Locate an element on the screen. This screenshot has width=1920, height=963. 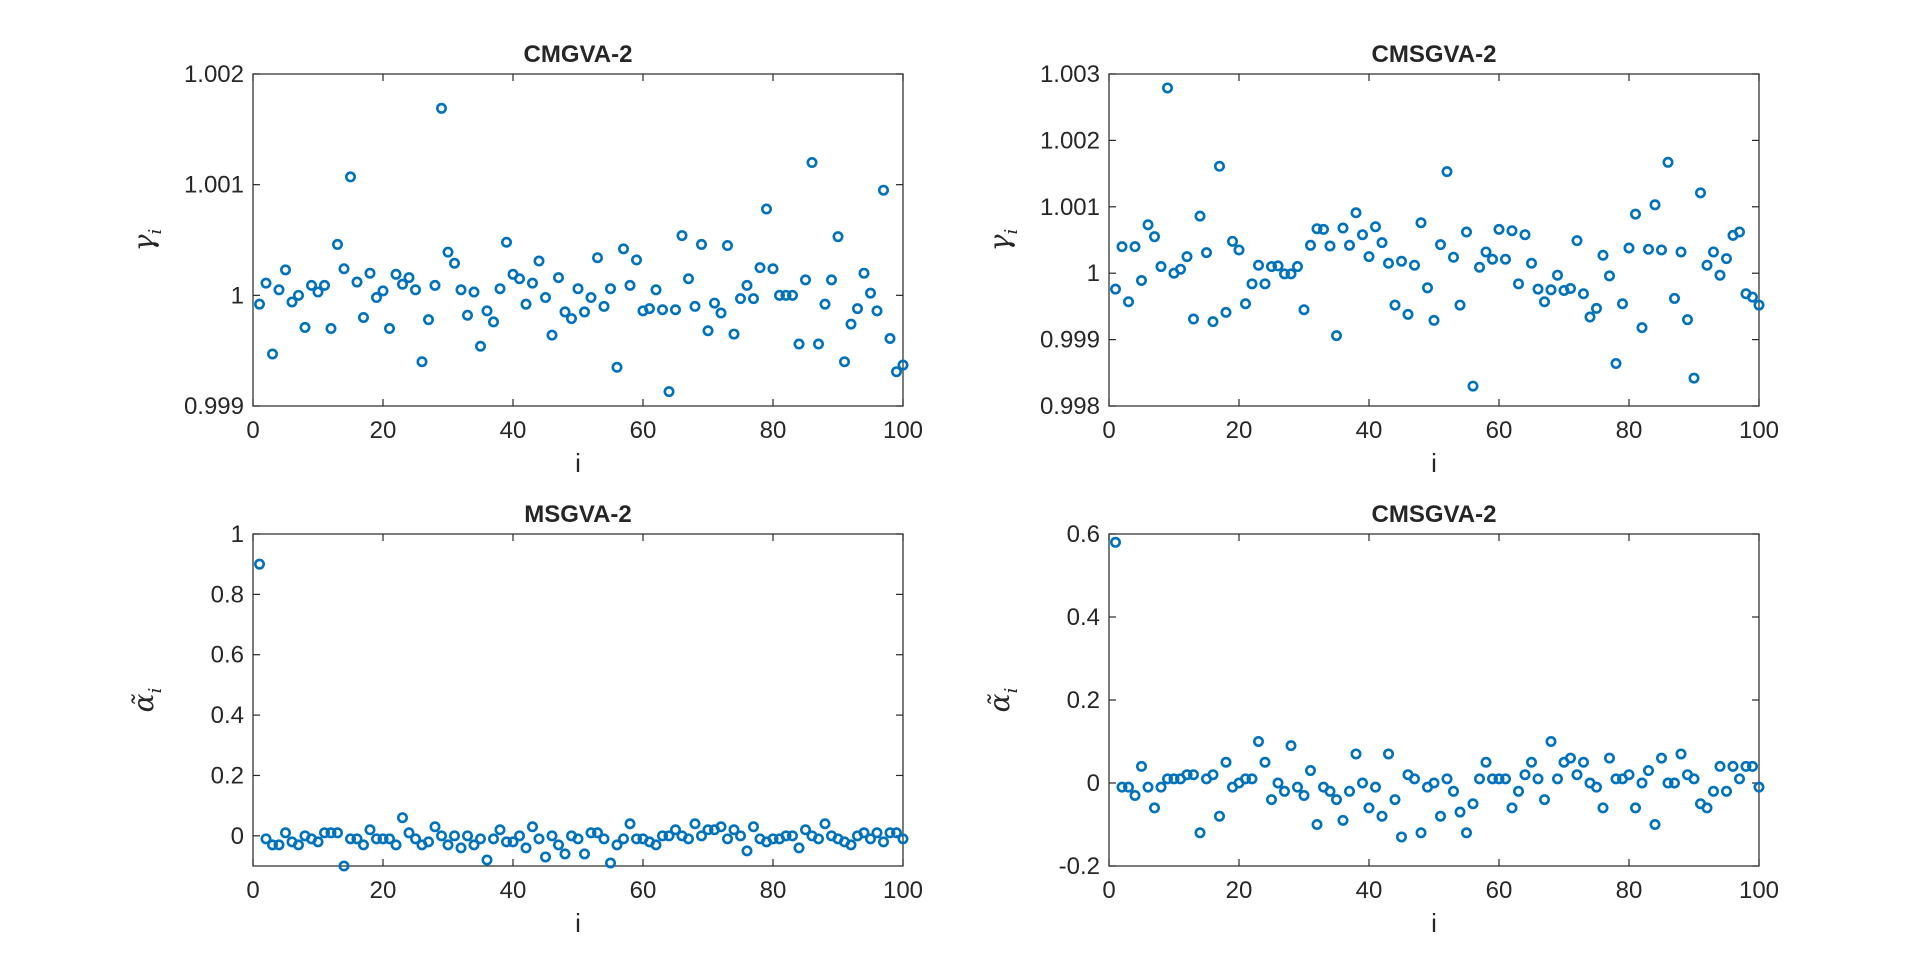
y-tick-label: 1 is located at coordinates (237, 295).